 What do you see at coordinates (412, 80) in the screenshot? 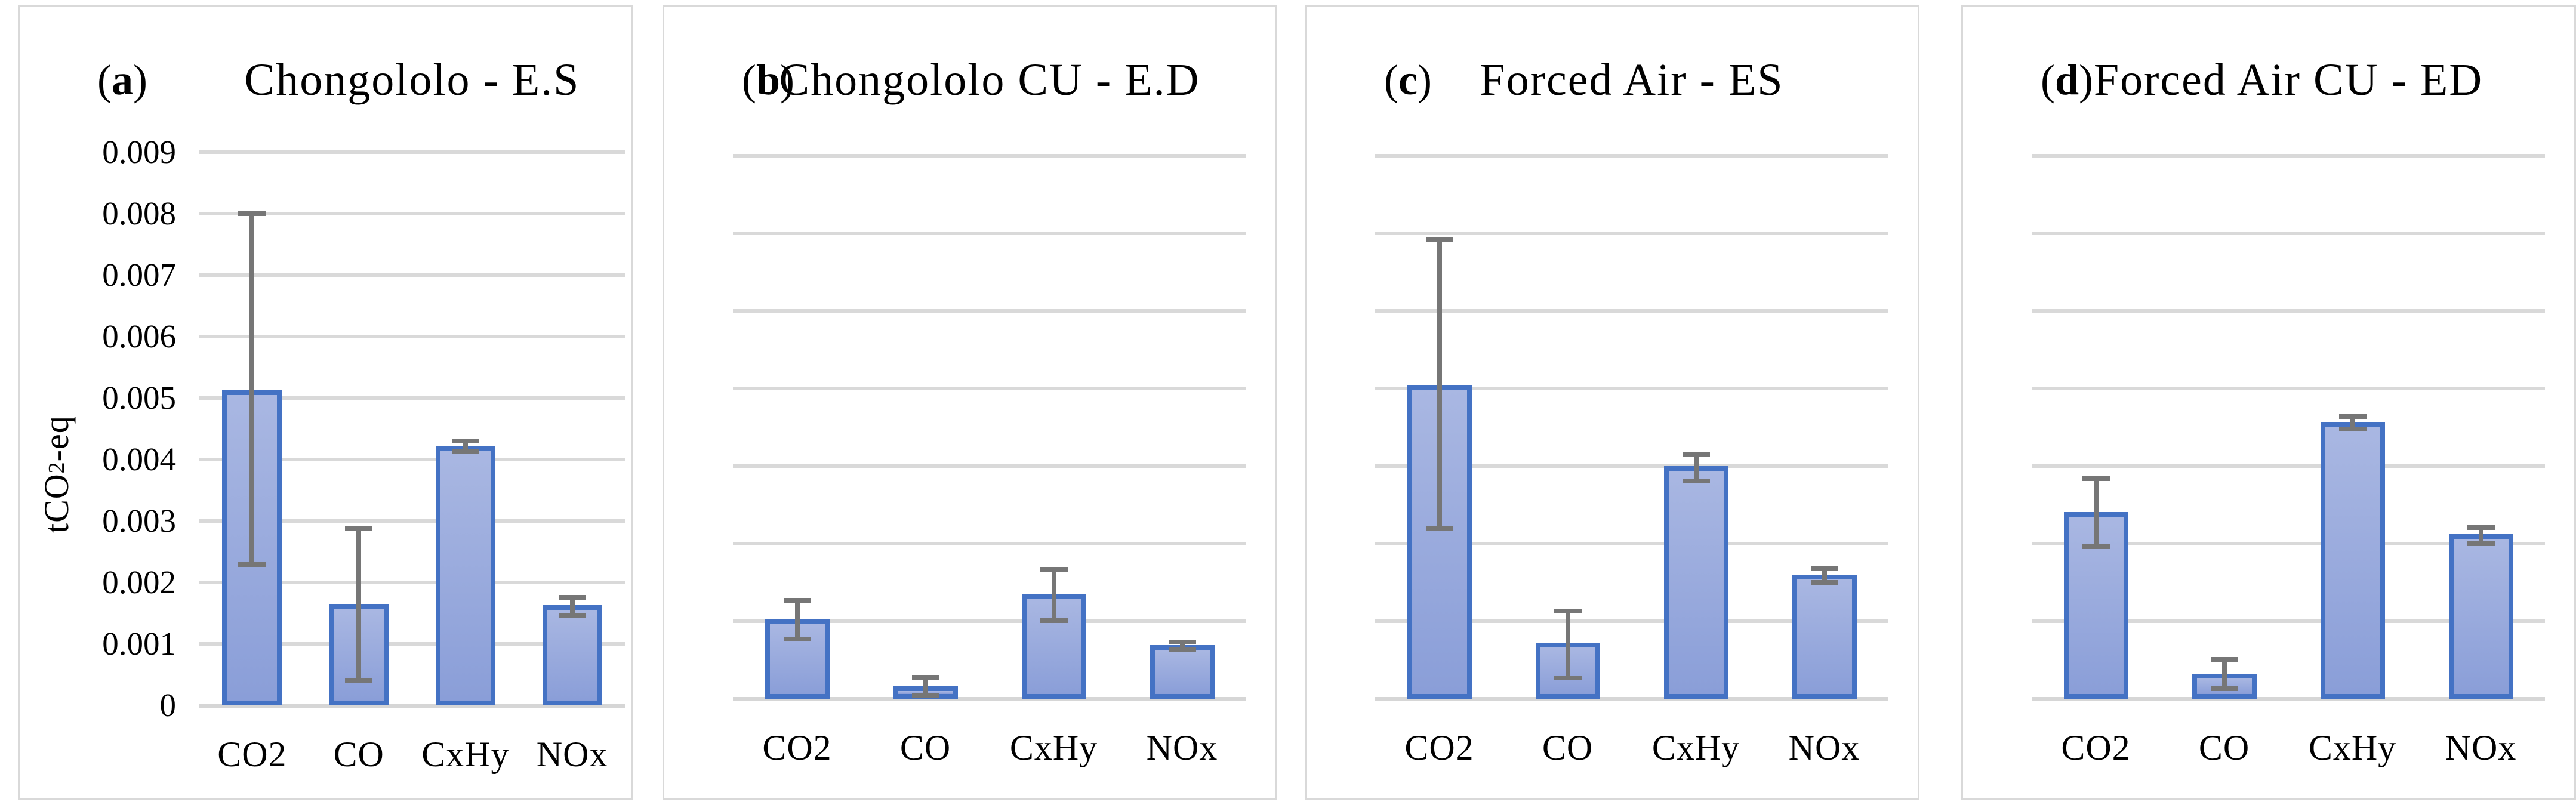
I see `chart-title: Chongololo - E.S` at bounding box center [412, 80].